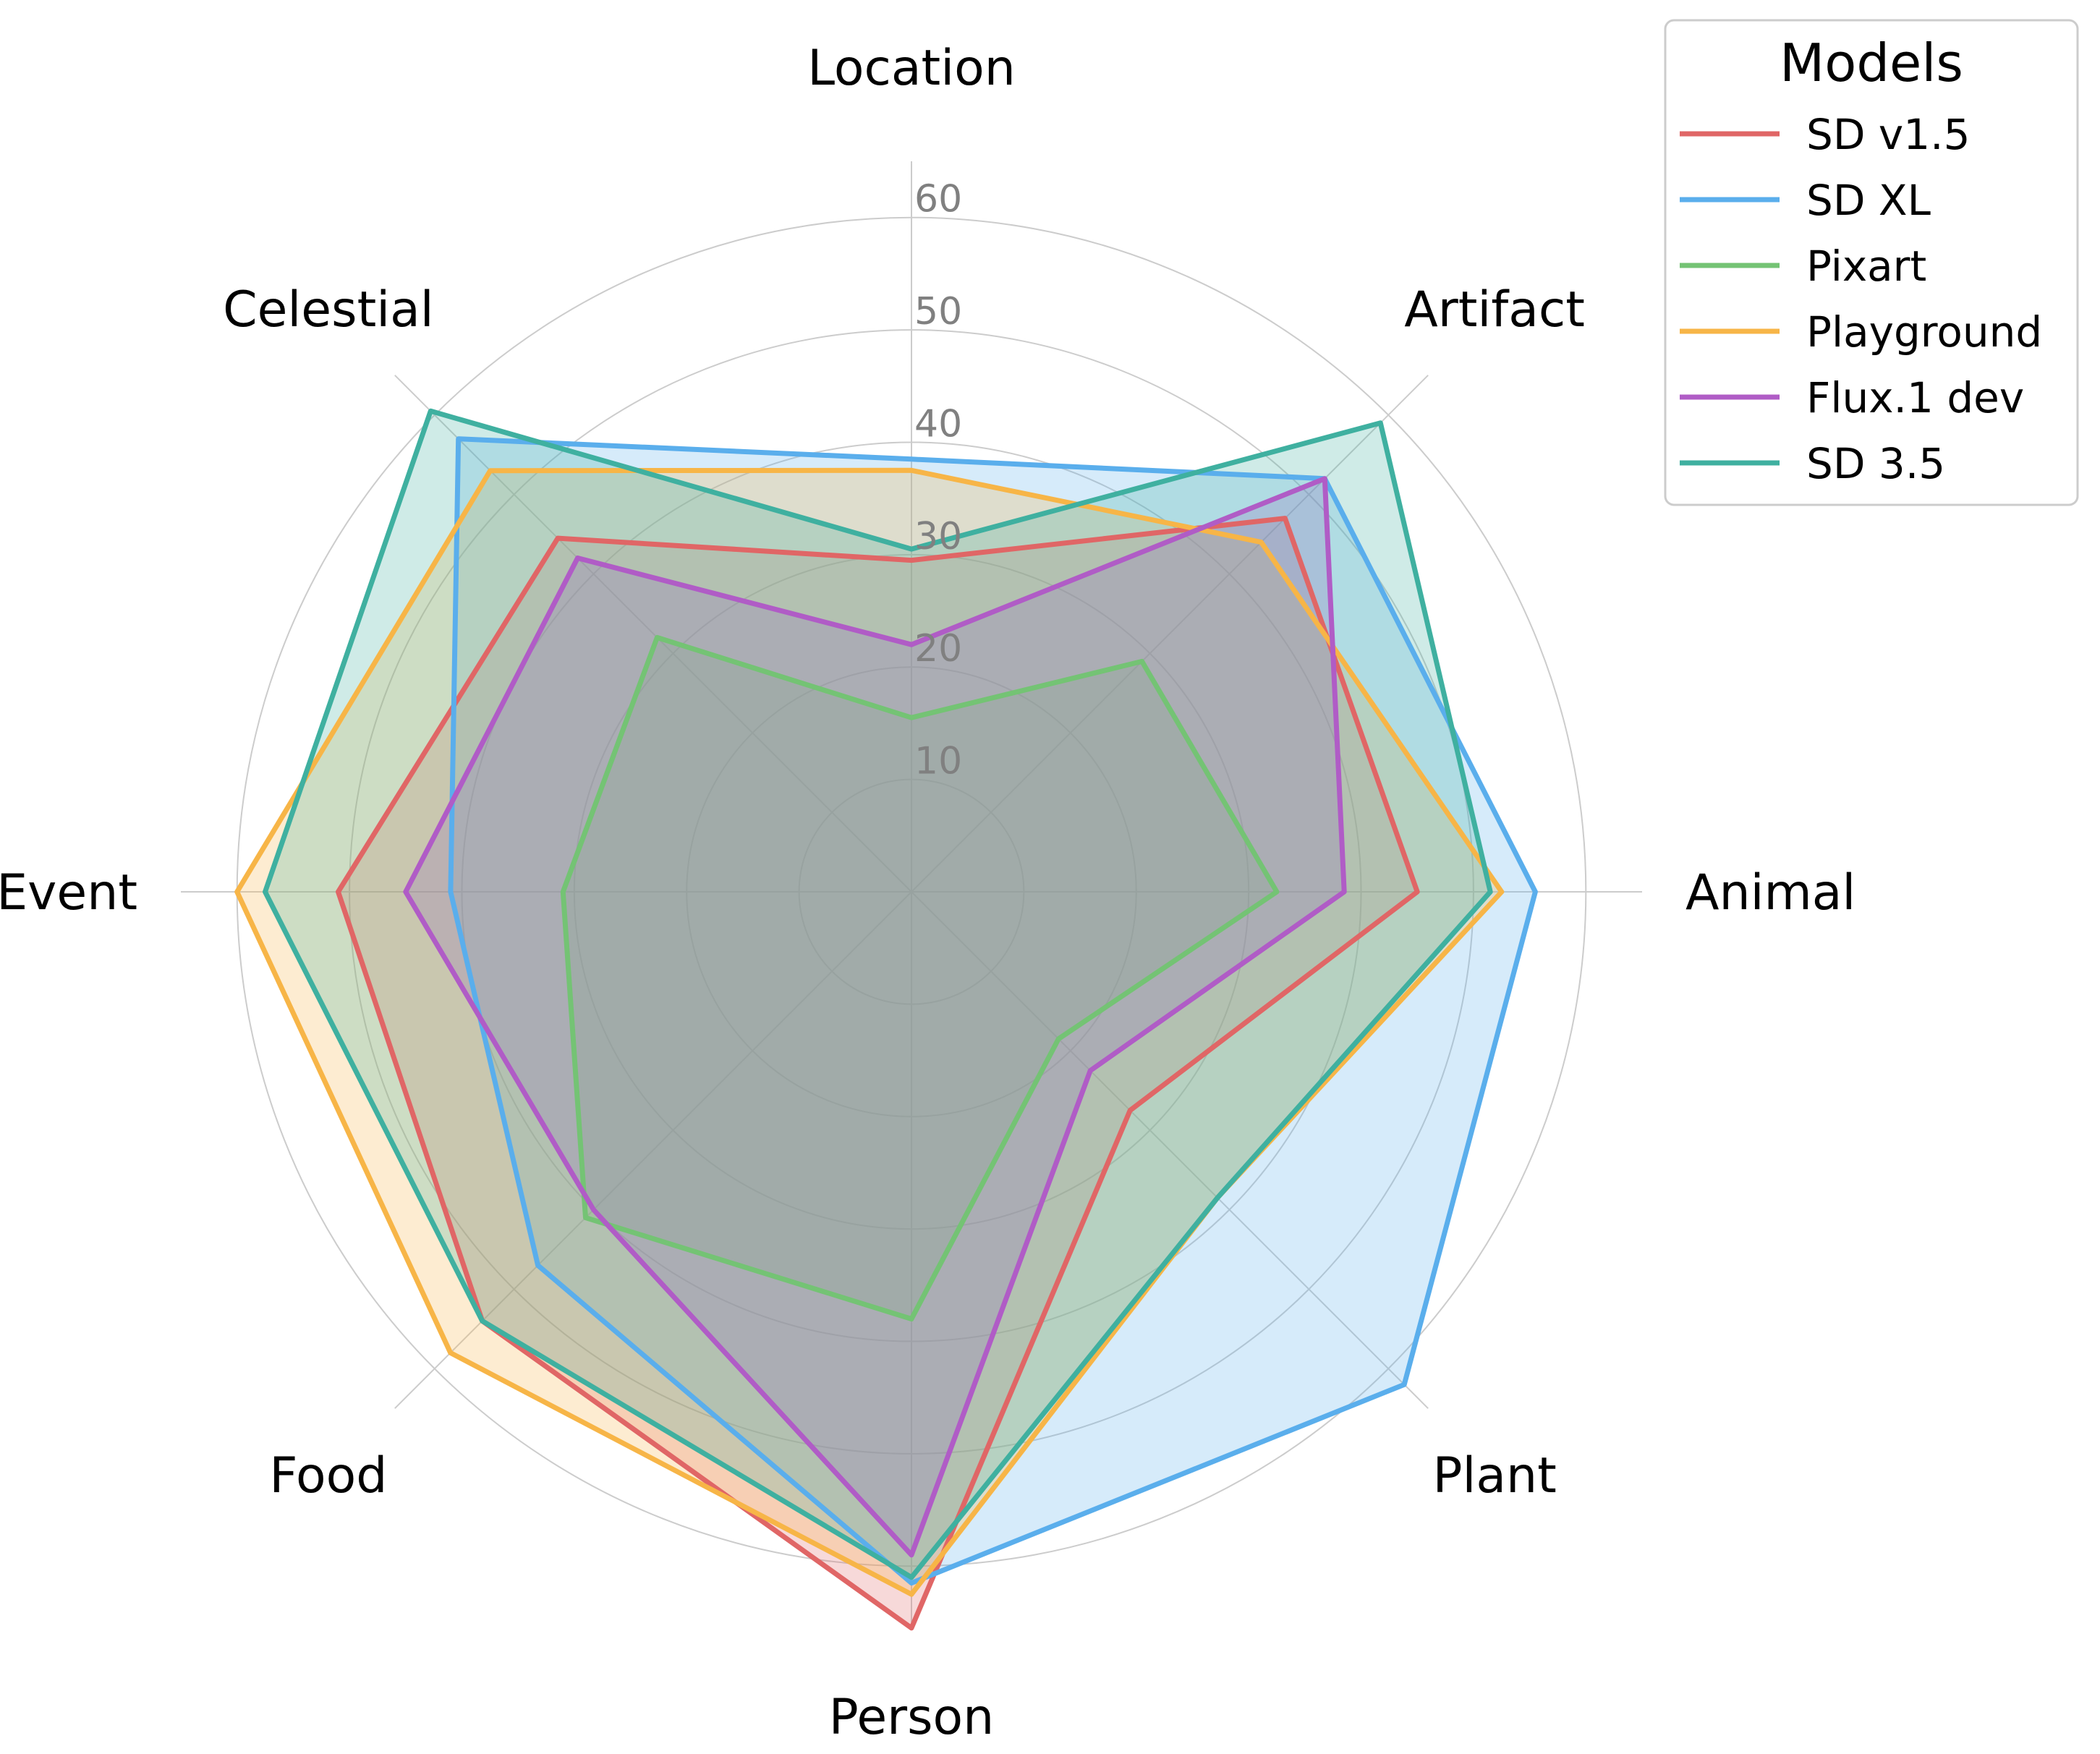  I want to click on legend-label-flux-1-dev: Flux.1 dev, so click(1915, 397).